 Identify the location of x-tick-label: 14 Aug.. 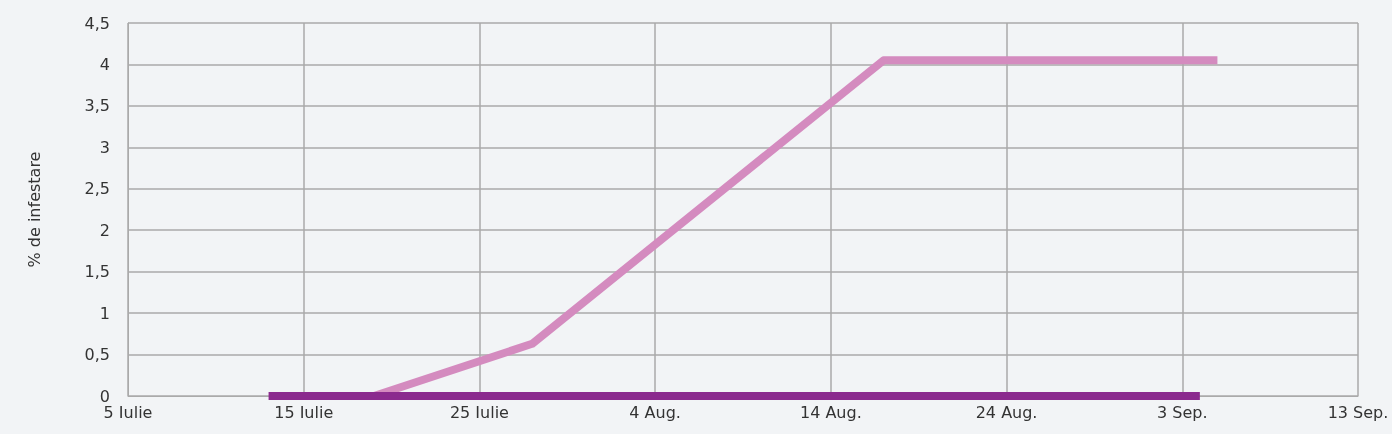
(830, 412).